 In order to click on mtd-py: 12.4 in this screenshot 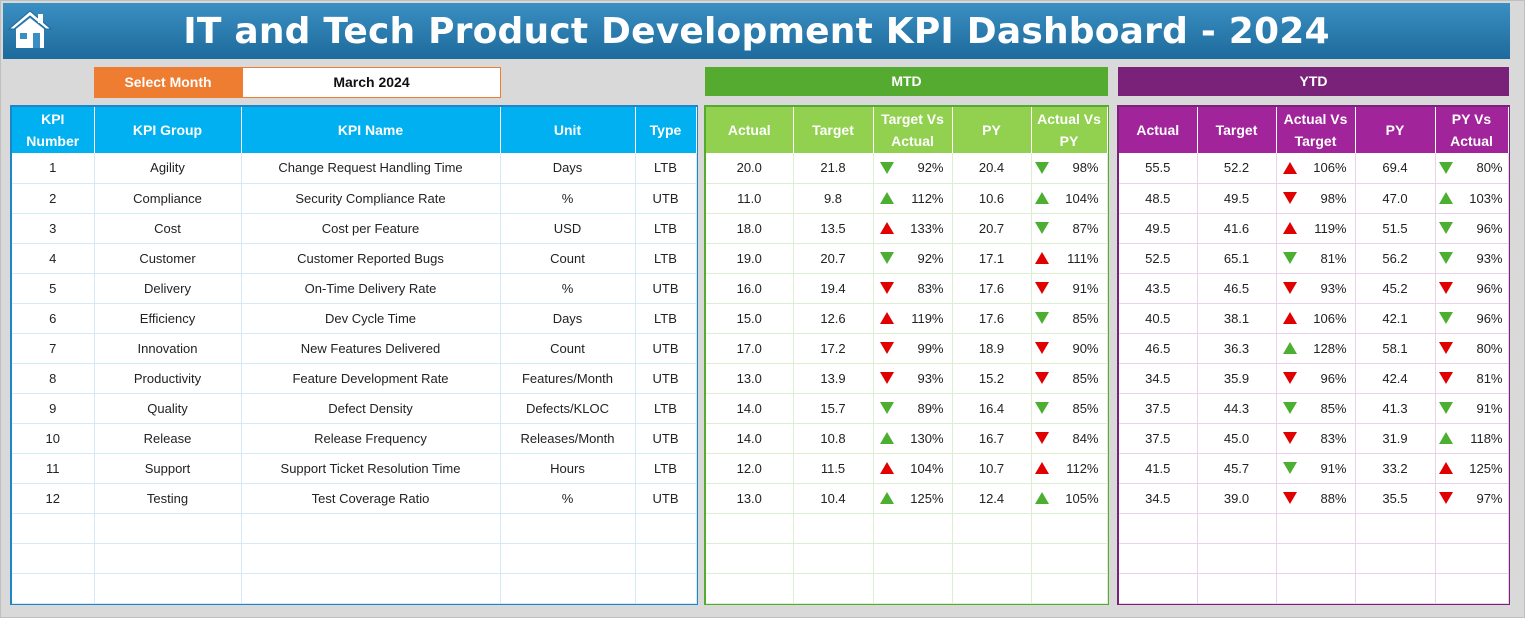, I will do `click(992, 498)`.